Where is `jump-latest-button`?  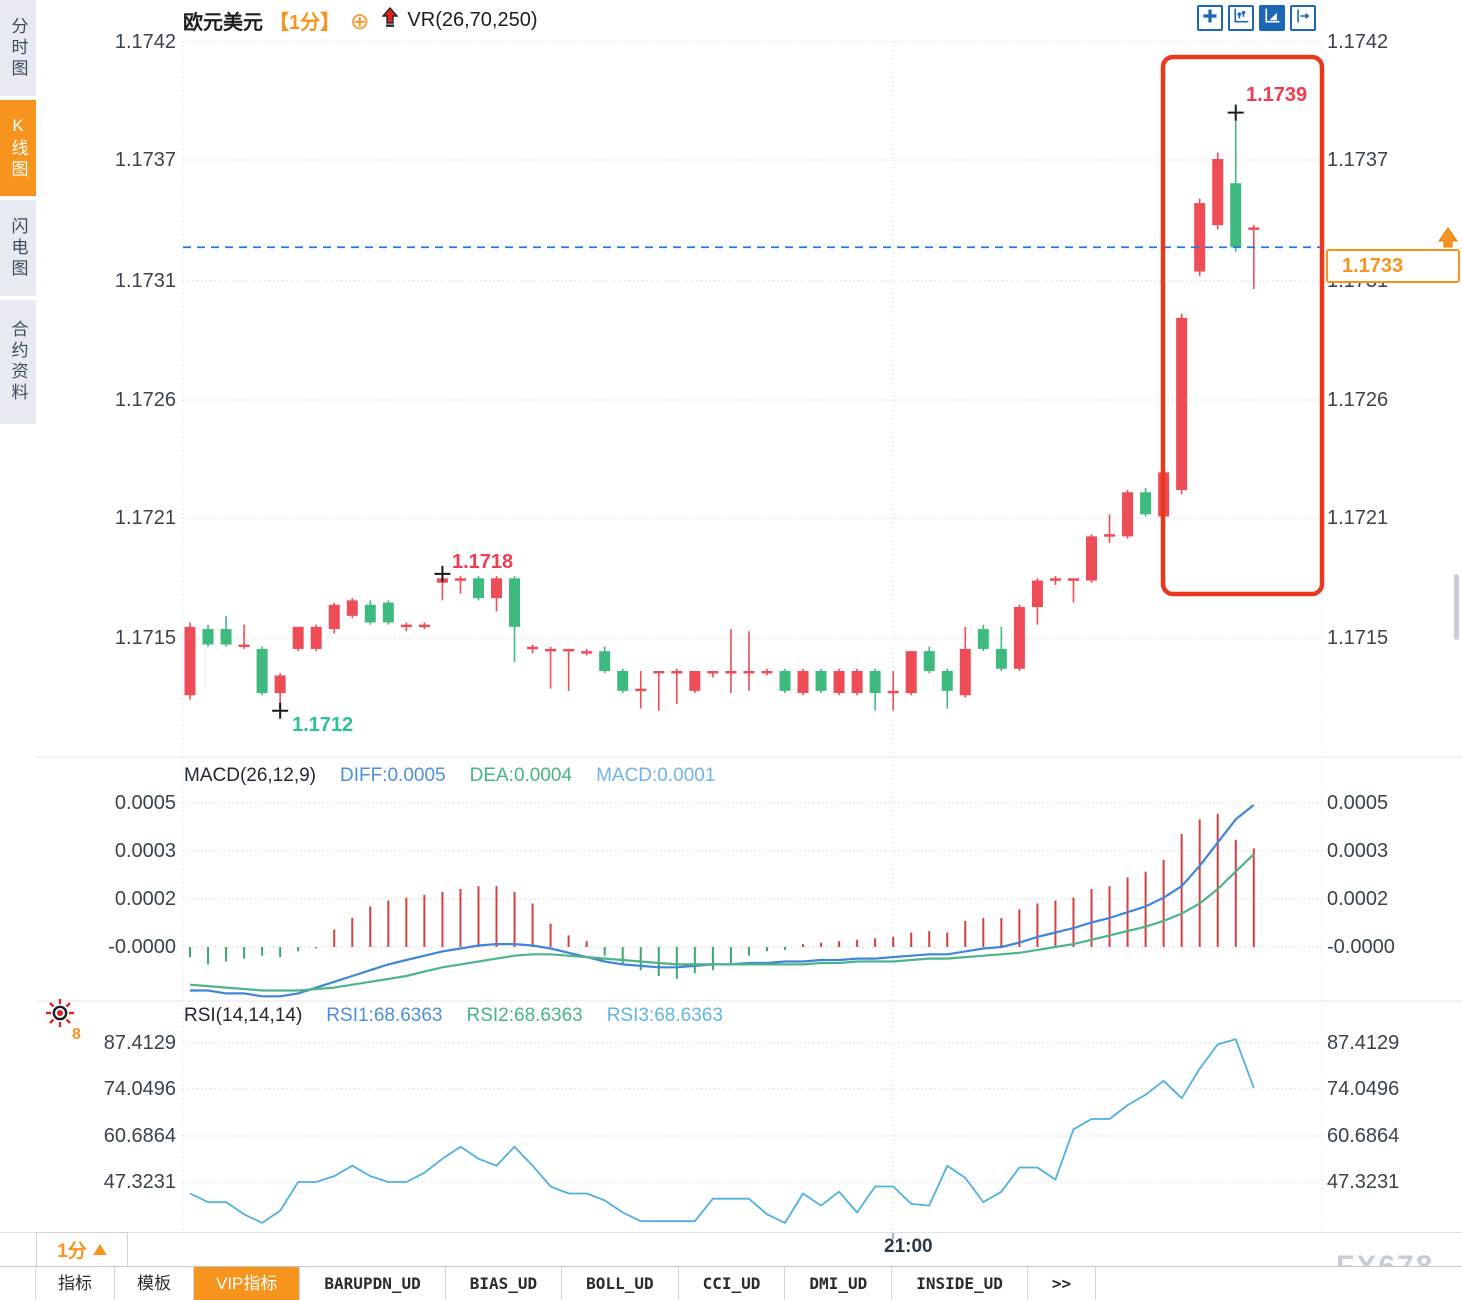 jump-latest-button is located at coordinates (1303, 18).